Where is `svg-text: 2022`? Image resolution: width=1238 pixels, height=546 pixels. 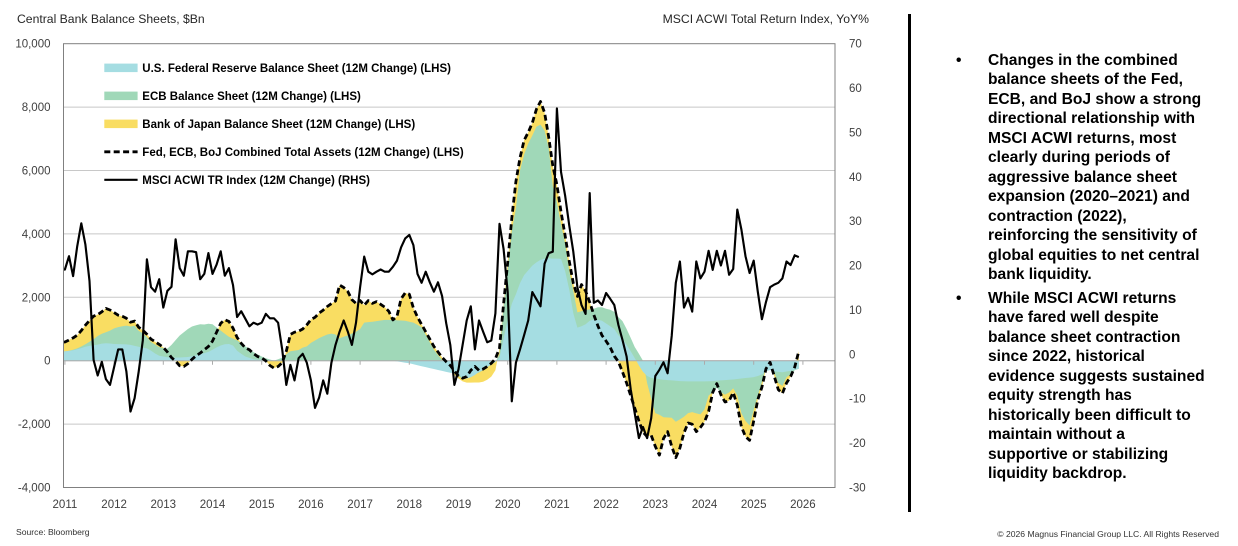
svg-text: 2022 is located at coordinates (606, 505).